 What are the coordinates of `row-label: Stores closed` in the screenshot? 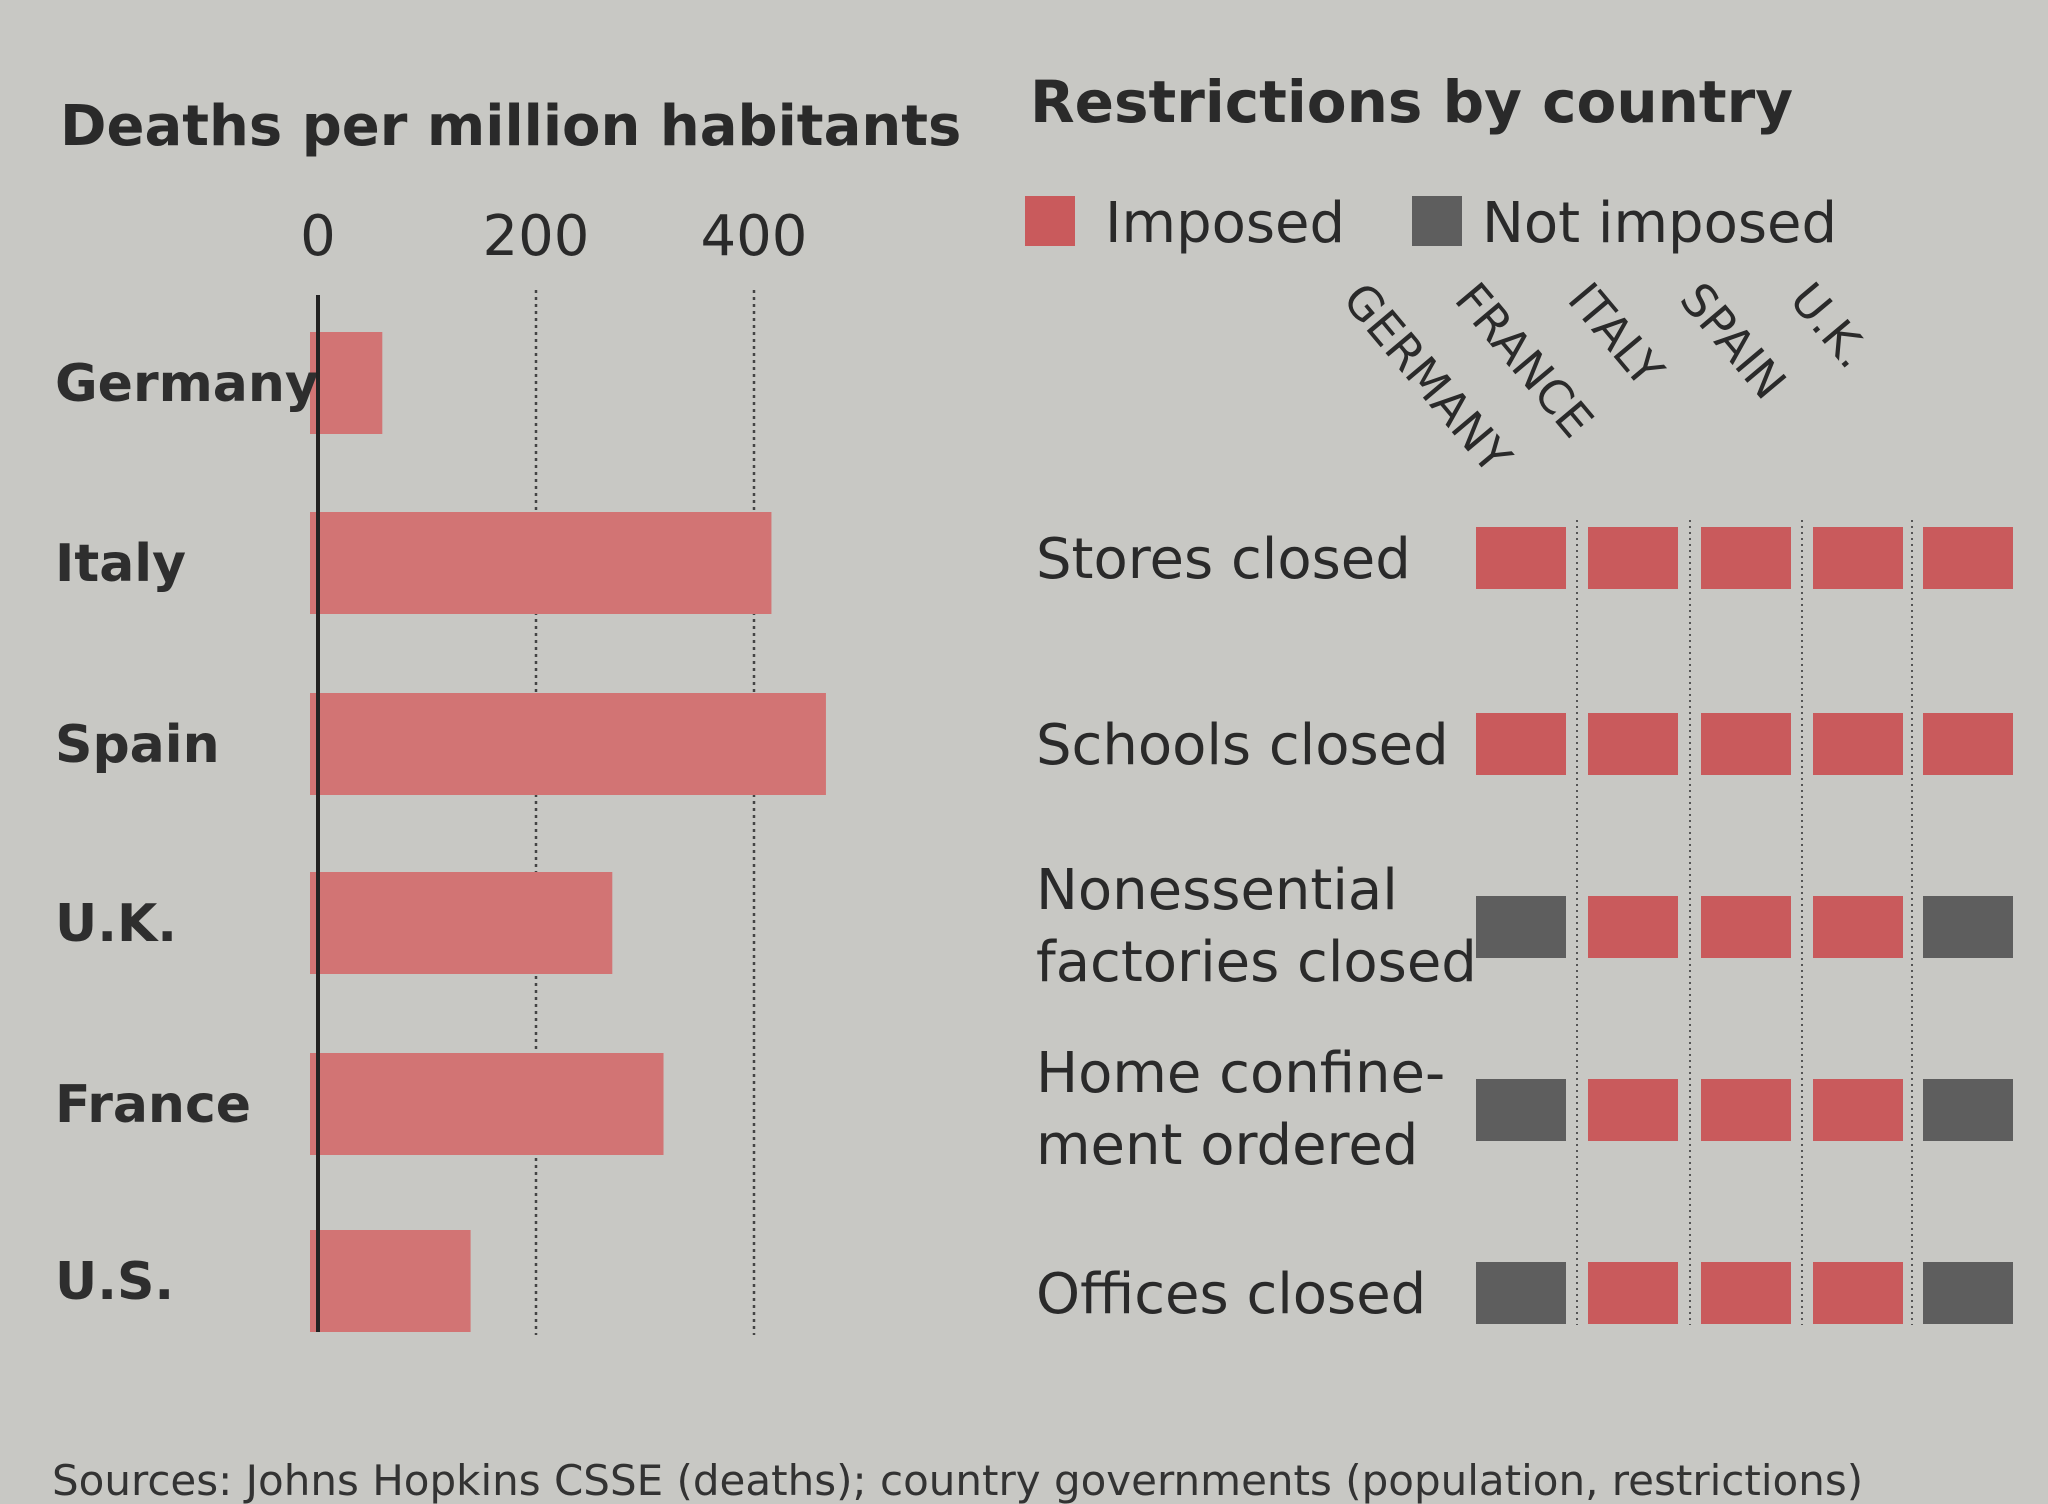 It's located at (1223, 559).